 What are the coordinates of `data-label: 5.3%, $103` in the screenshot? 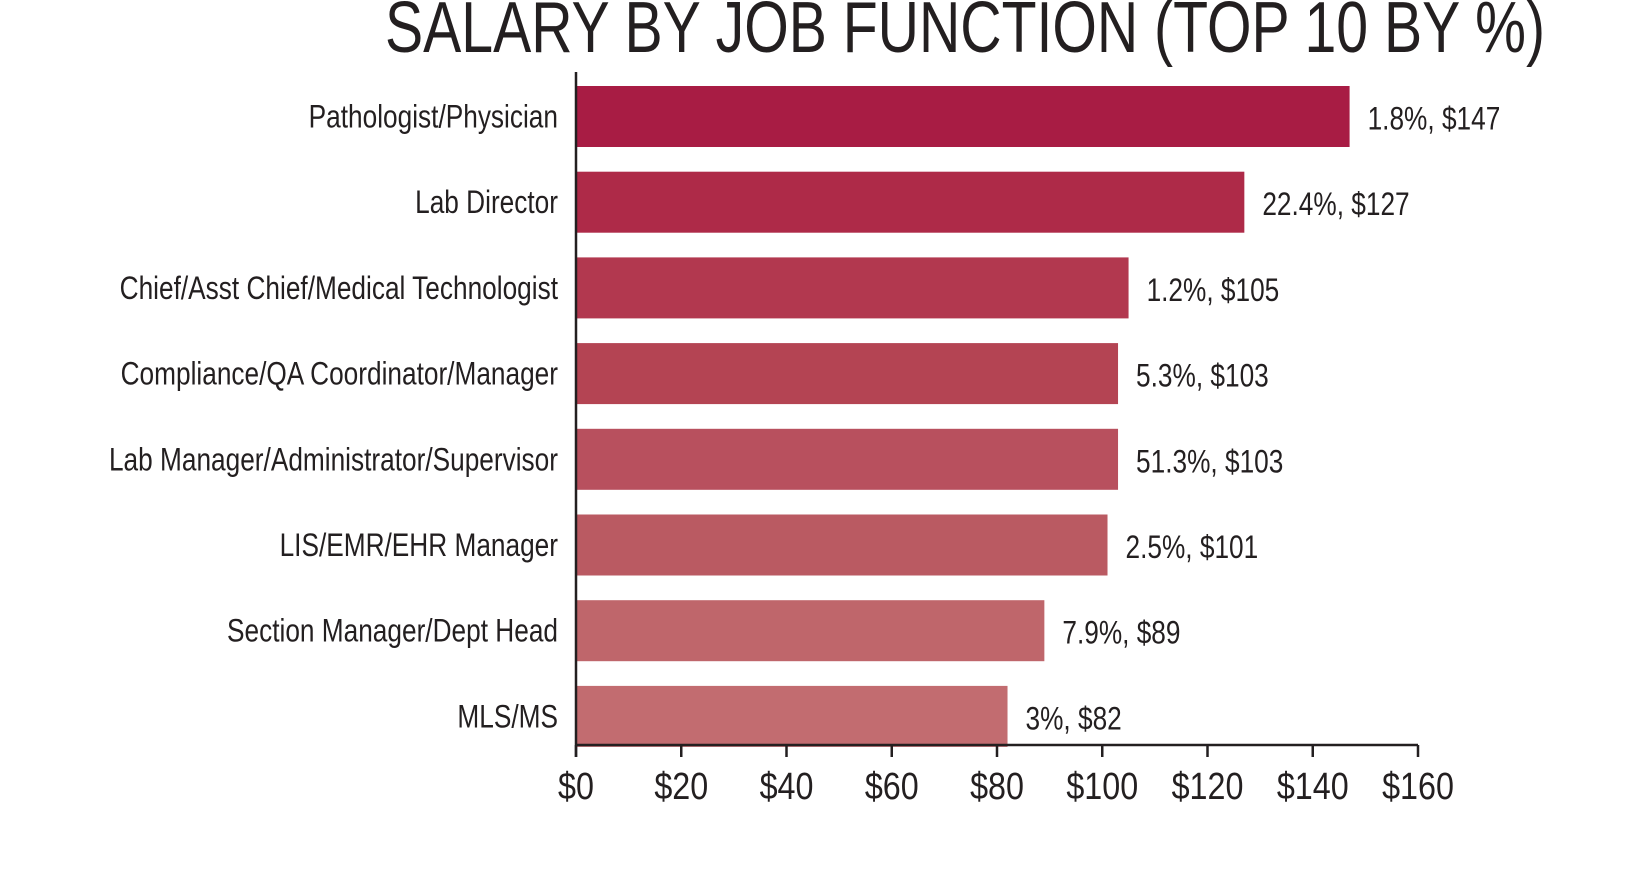 It's located at (1202, 376).